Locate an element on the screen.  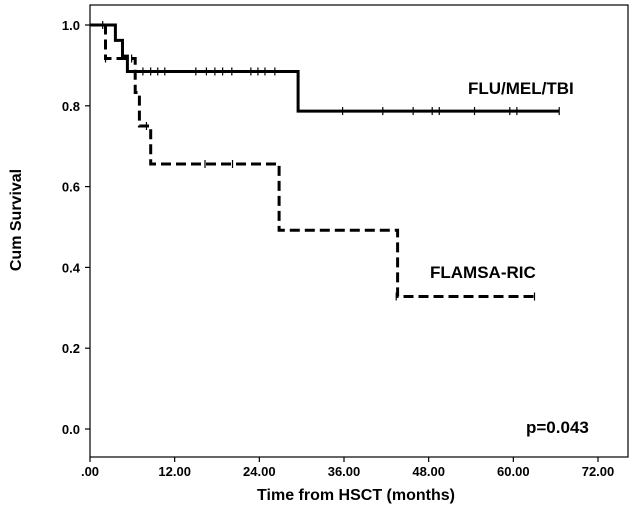
y-tick-label: 1.0 is located at coordinates (71, 25).